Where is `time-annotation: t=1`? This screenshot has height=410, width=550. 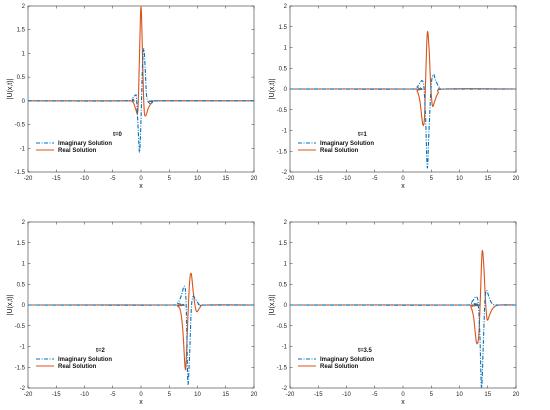 time-annotation: t=1 is located at coordinates (363, 135).